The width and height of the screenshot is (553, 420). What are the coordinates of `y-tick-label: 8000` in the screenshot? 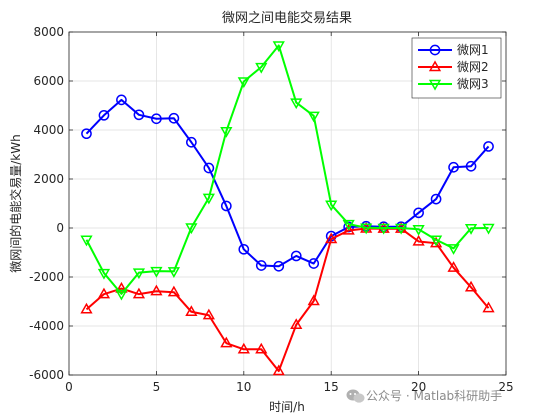 It's located at (48, 32).